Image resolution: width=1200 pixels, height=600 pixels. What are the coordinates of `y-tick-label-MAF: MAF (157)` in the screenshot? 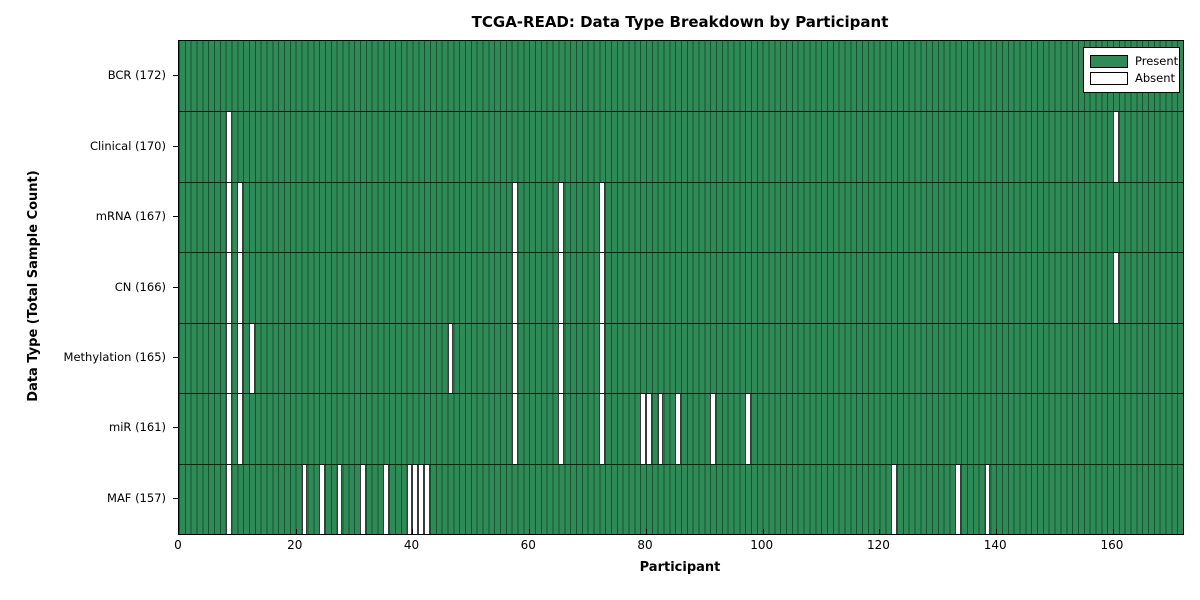 It's located at (136, 497).